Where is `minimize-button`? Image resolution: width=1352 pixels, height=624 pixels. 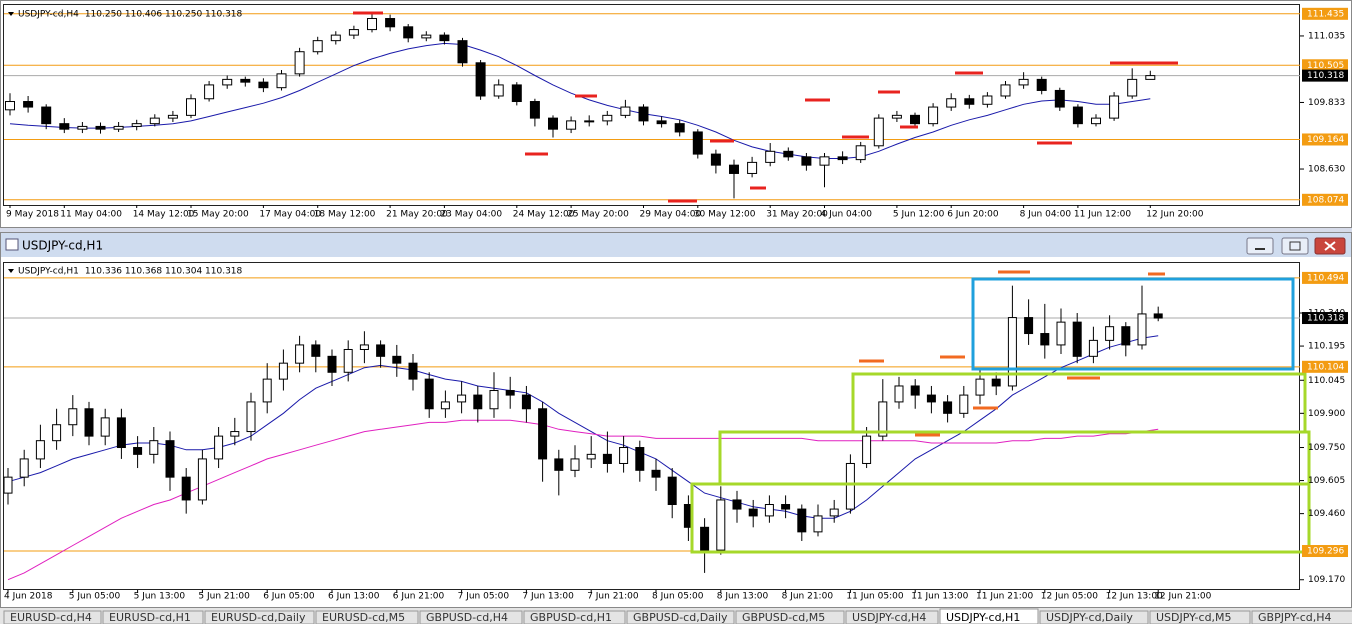
minimize-button is located at coordinates (1260, 246).